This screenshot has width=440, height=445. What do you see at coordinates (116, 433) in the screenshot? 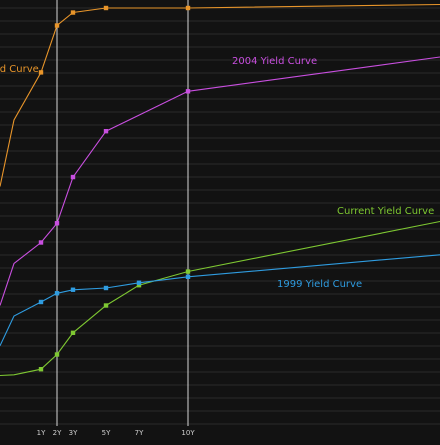
I see `x-axis-ticks: 1Y 2Y 3Y 5Y 7Y 10Y` at bounding box center [116, 433].